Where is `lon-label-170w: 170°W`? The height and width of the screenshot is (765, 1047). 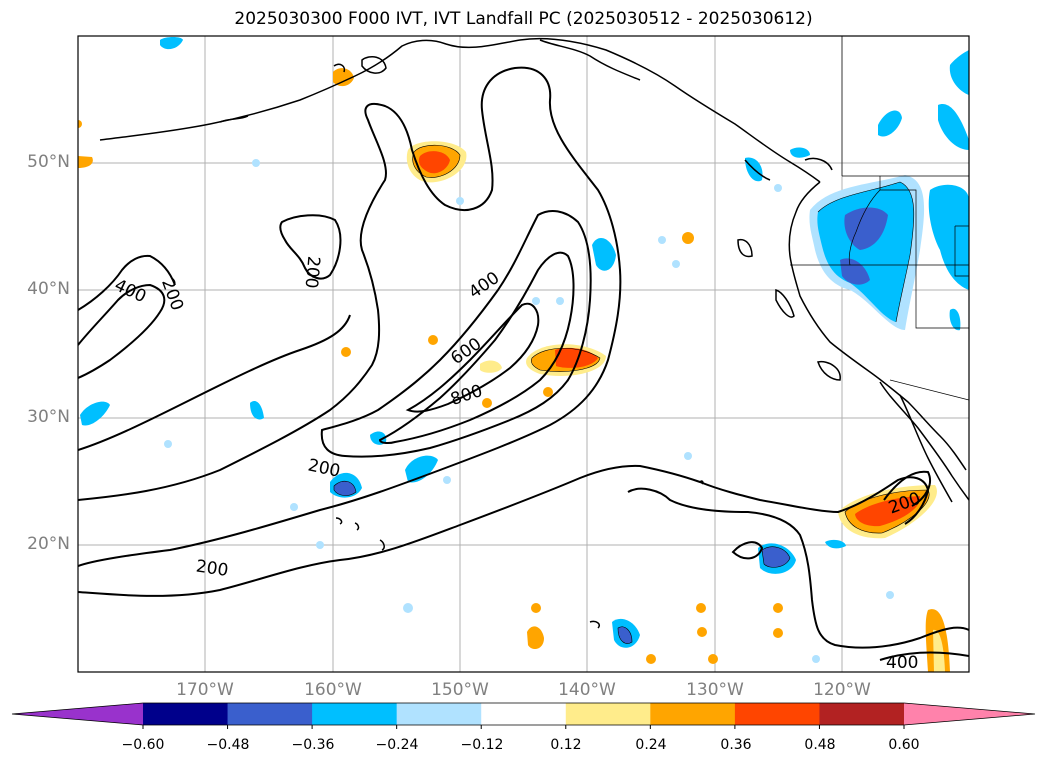
lon-label-170w: 170°W is located at coordinates (205, 690).